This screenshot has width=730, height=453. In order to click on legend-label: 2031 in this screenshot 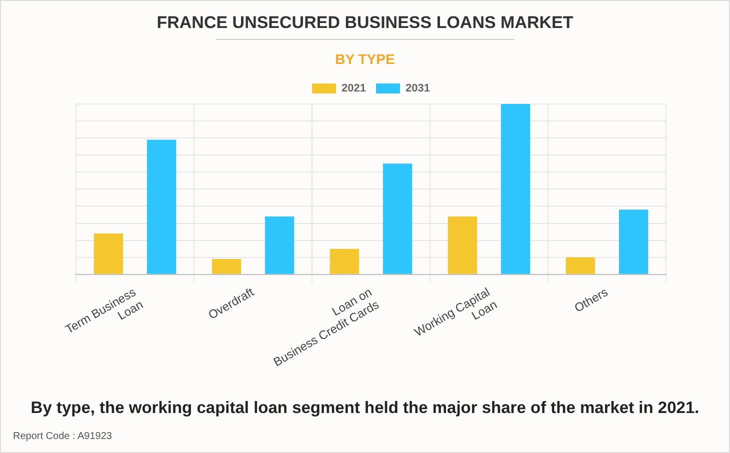, I will do `click(418, 88)`.